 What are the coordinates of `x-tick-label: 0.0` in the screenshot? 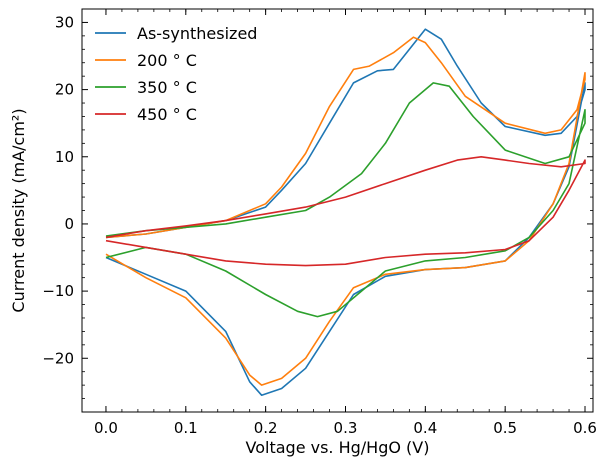 It's located at (106, 428).